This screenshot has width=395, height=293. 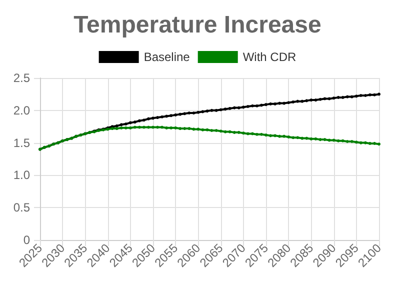 What do you see at coordinates (198, 25) in the screenshot?
I see `chart-title: Temperature Increase` at bounding box center [198, 25].